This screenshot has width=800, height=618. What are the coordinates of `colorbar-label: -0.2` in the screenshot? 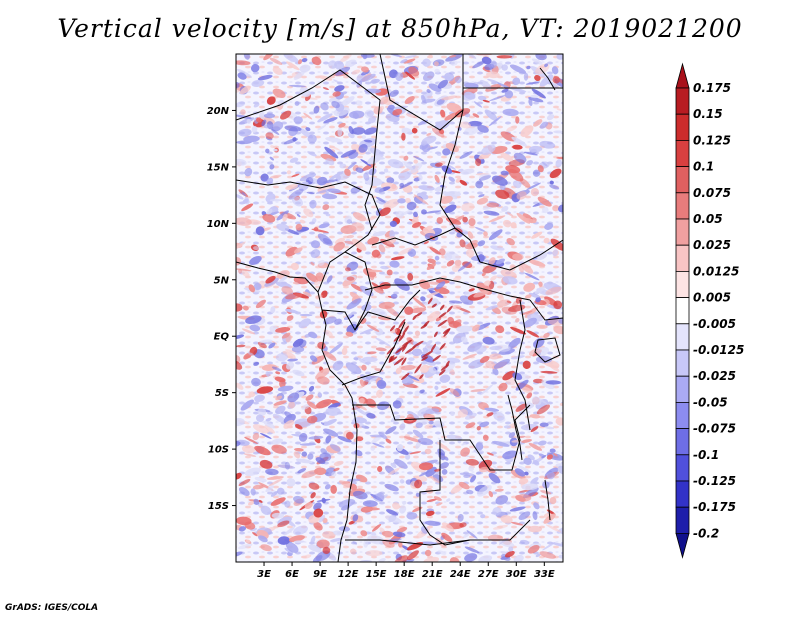 It's located at (706, 533).